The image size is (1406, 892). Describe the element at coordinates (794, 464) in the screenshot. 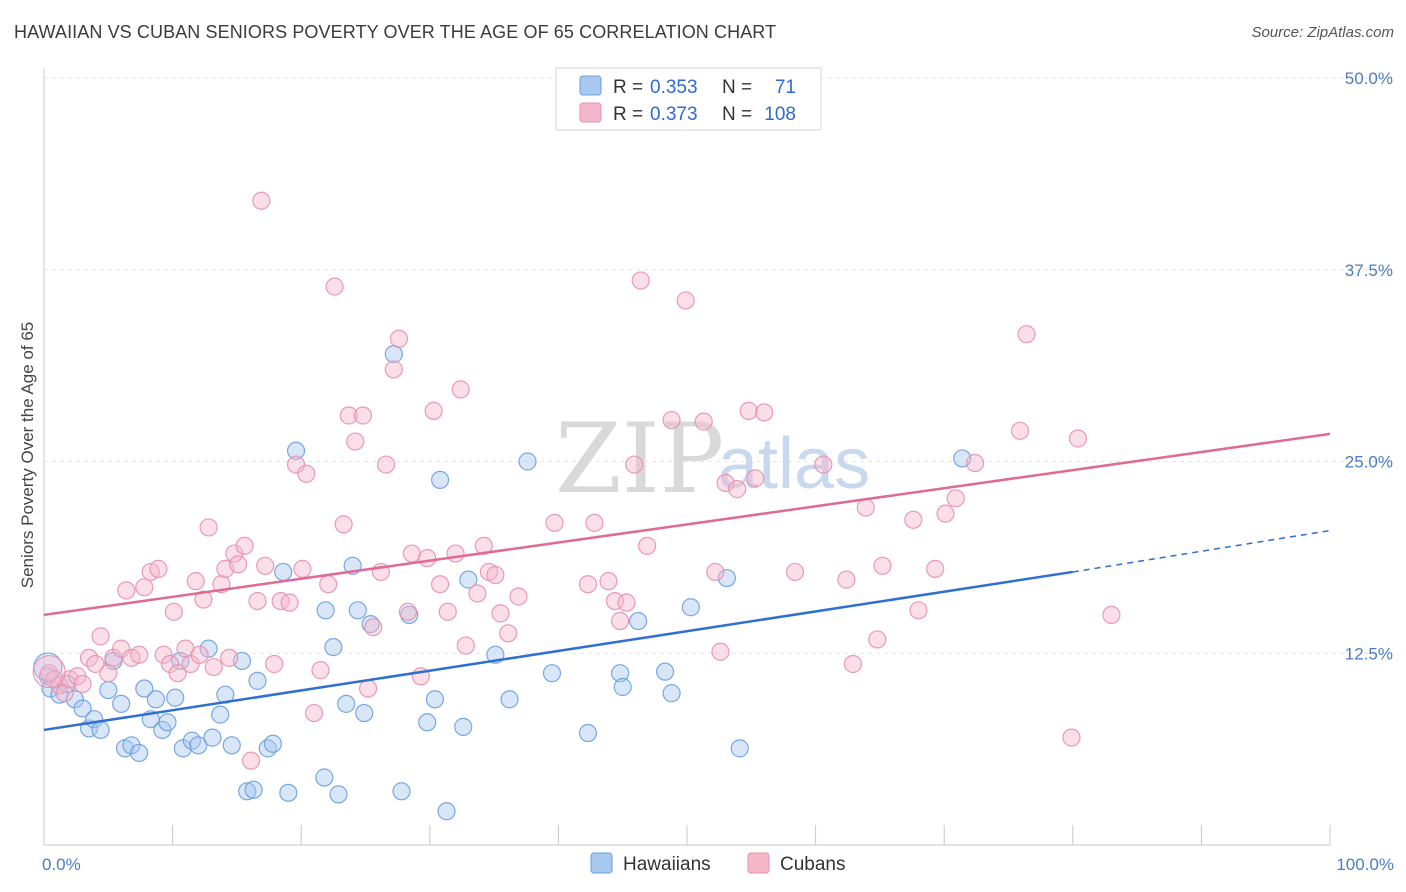

I see `watermark-atlas: atlas` at that location.